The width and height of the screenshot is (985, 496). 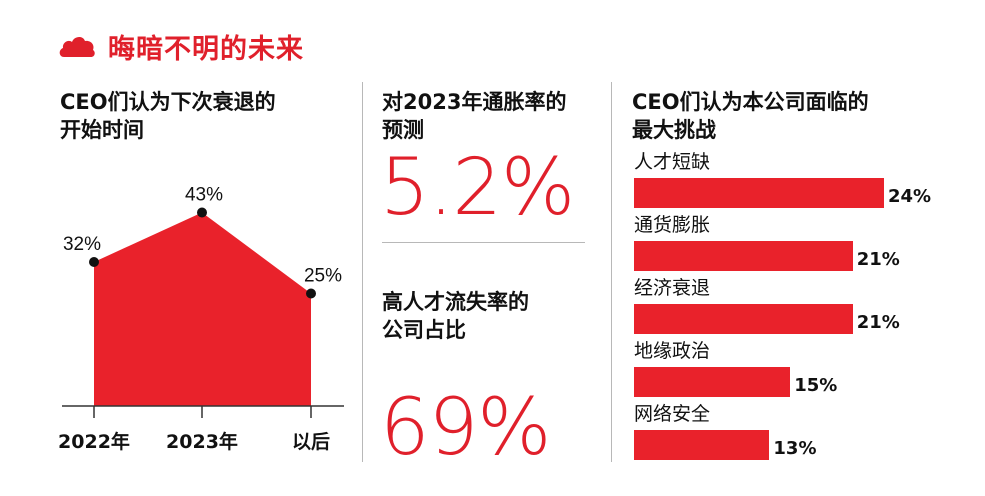 What do you see at coordinates (94, 441) in the screenshot?
I see `x-tick-label-1: 2022年` at bounding box center [94, 441].